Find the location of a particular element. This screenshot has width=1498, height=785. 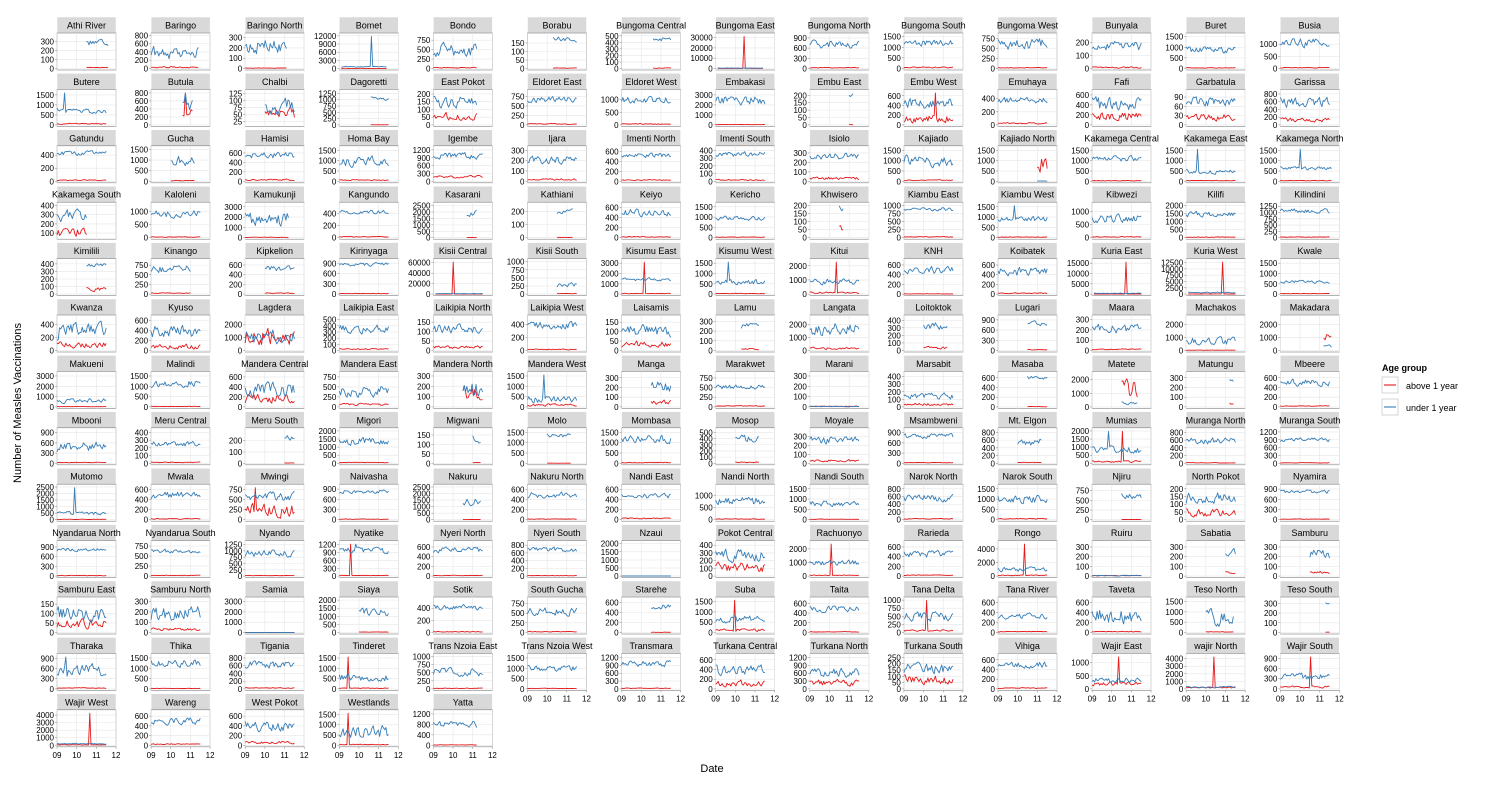

facet-title: Bungoma West is located at coordinates (1028, 26).